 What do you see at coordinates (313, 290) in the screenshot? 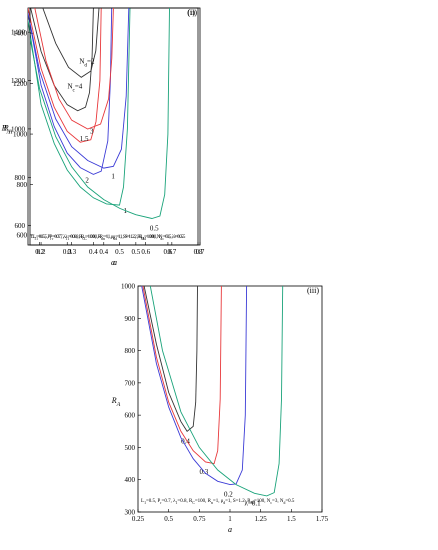
I see `panel-label-iii: (iii)` at bounding box center [313, 290].